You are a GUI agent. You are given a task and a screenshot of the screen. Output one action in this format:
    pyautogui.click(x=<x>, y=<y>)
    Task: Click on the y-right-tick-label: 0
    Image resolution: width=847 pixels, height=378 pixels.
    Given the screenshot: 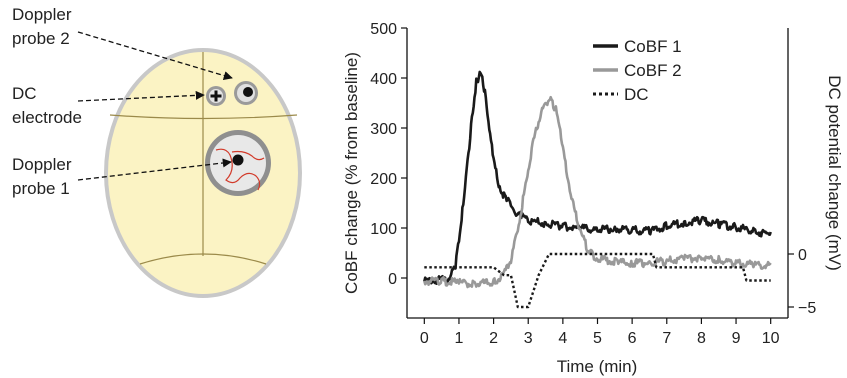 What is the action you would take?
    pyautogui.click(x=802, y=255)
    